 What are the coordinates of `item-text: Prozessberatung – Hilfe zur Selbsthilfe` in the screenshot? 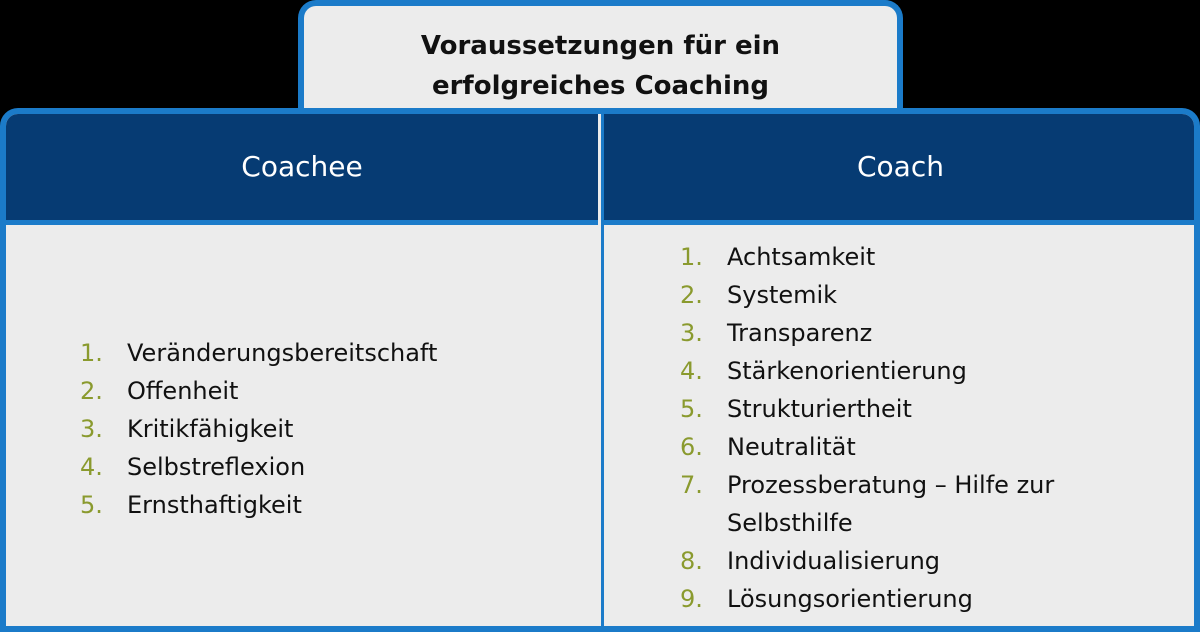 It's located at (891, 504).